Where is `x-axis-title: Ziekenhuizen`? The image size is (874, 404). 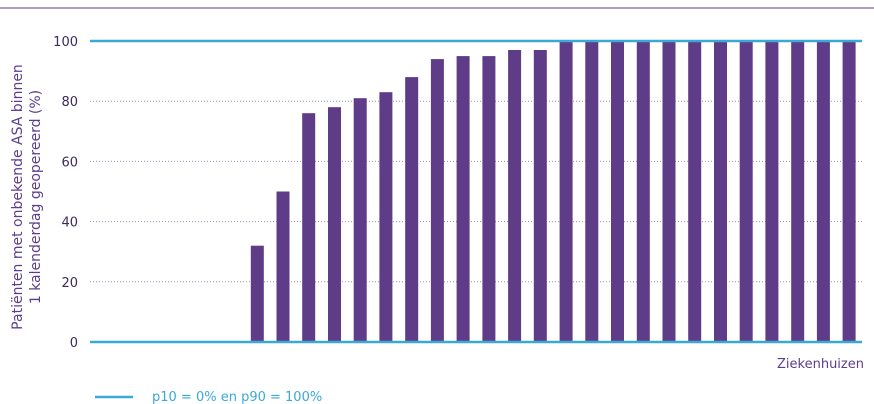 x-axis-title: Ziekenhuizen is located at coordinates (820, 364).